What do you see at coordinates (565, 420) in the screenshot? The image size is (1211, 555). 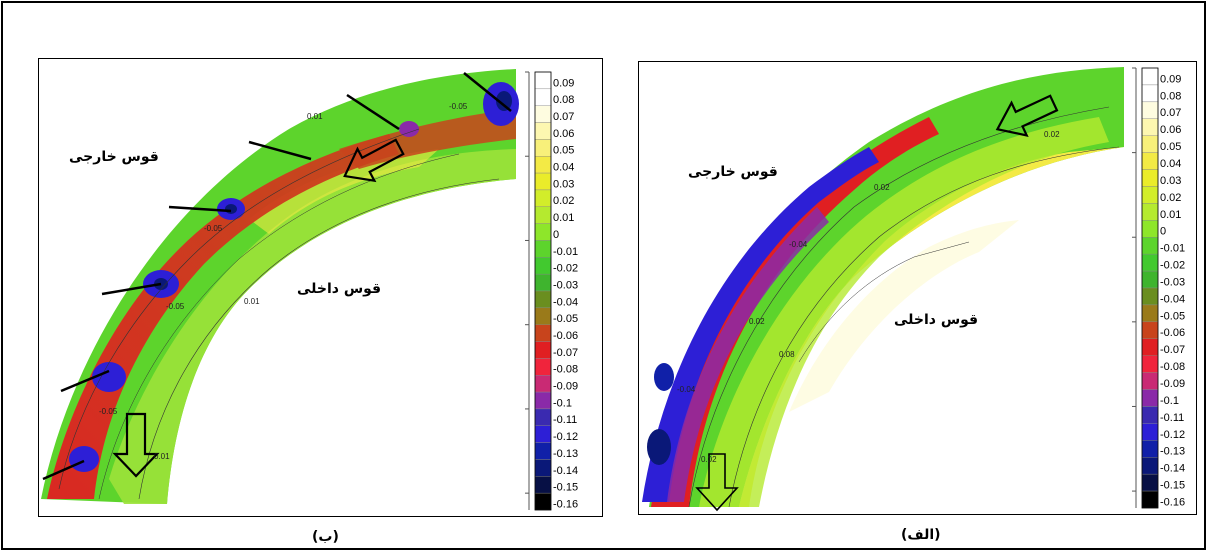 I see `legend-b-label-20: -0.11` at bounding box center [565, 420].